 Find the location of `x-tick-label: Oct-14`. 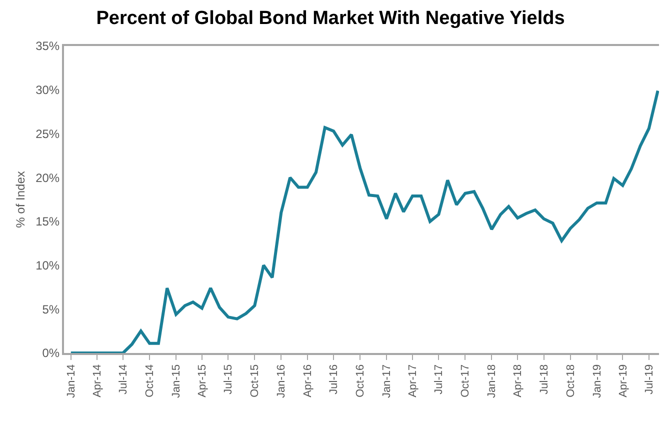

x-tick-label: Oct-14 is located at coordinates (150, 381).